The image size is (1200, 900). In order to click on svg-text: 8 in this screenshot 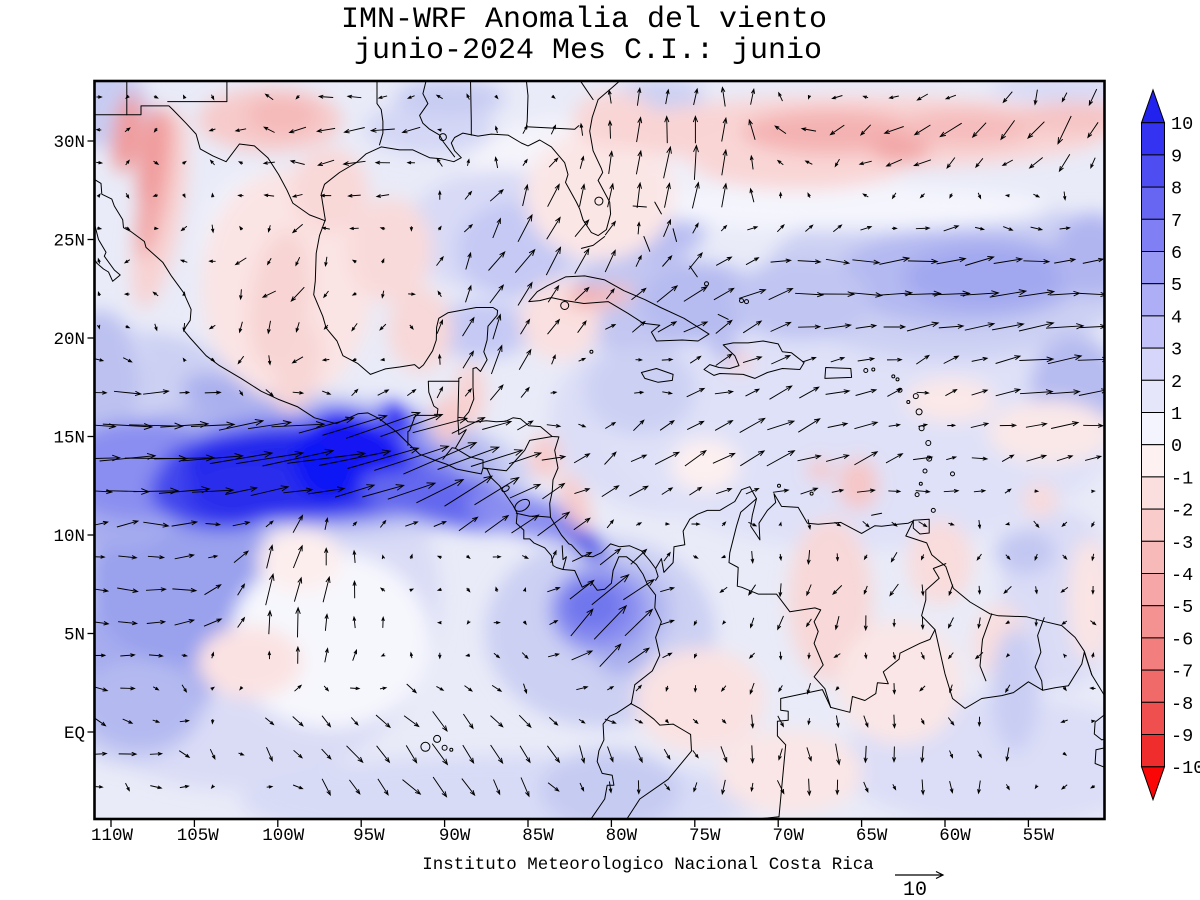, I will do `click(1176, 189)`.